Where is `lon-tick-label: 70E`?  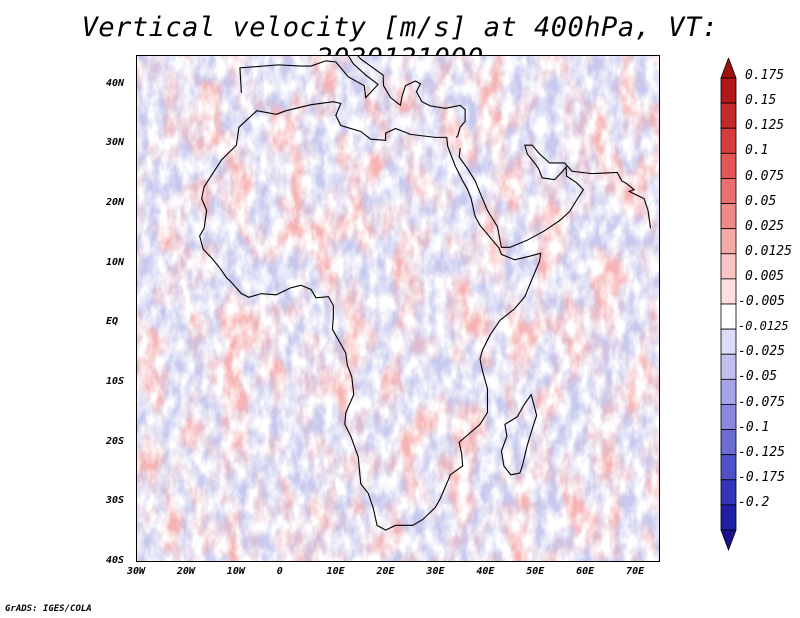
lon-tick-label: 70E is located at coordinates (635, 571).